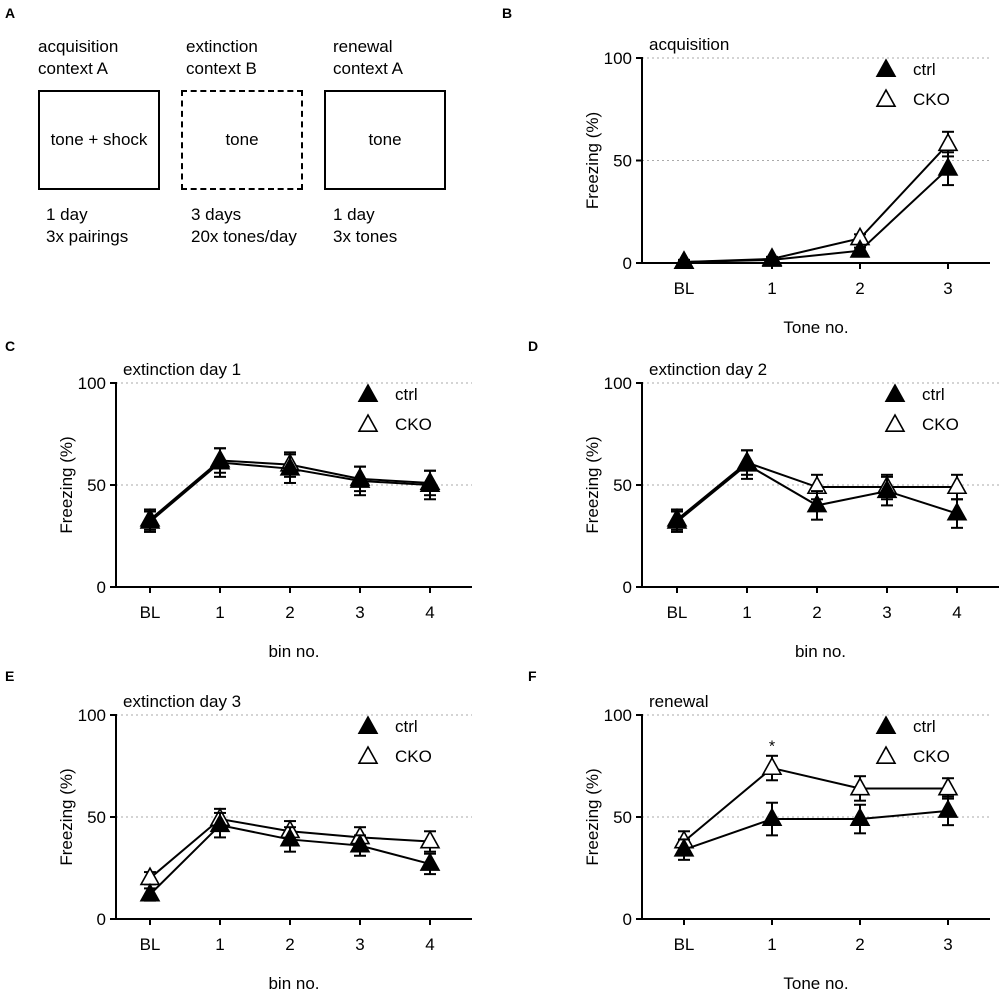 This screenshot has height=1000, width=1000. What do you see at coordinates (78, 46) in the screenshot?
I see `phase-acquisition-name: acquisition` at bounding box center [78, 46].